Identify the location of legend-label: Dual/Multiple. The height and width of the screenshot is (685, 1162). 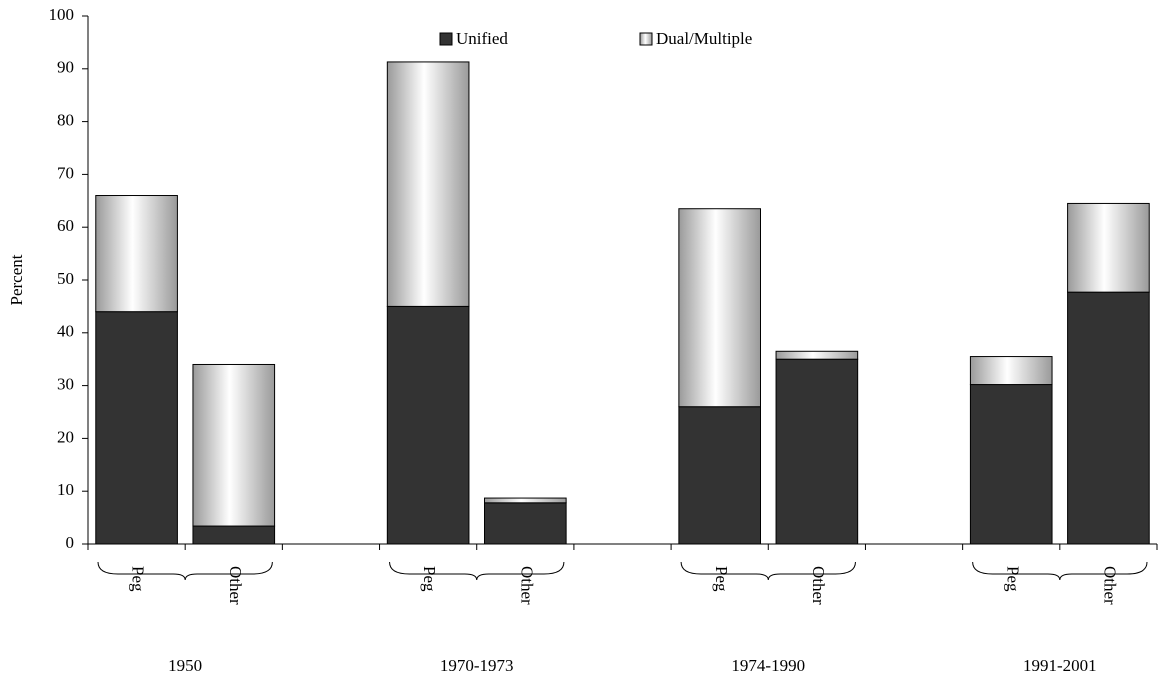
(704, 38).